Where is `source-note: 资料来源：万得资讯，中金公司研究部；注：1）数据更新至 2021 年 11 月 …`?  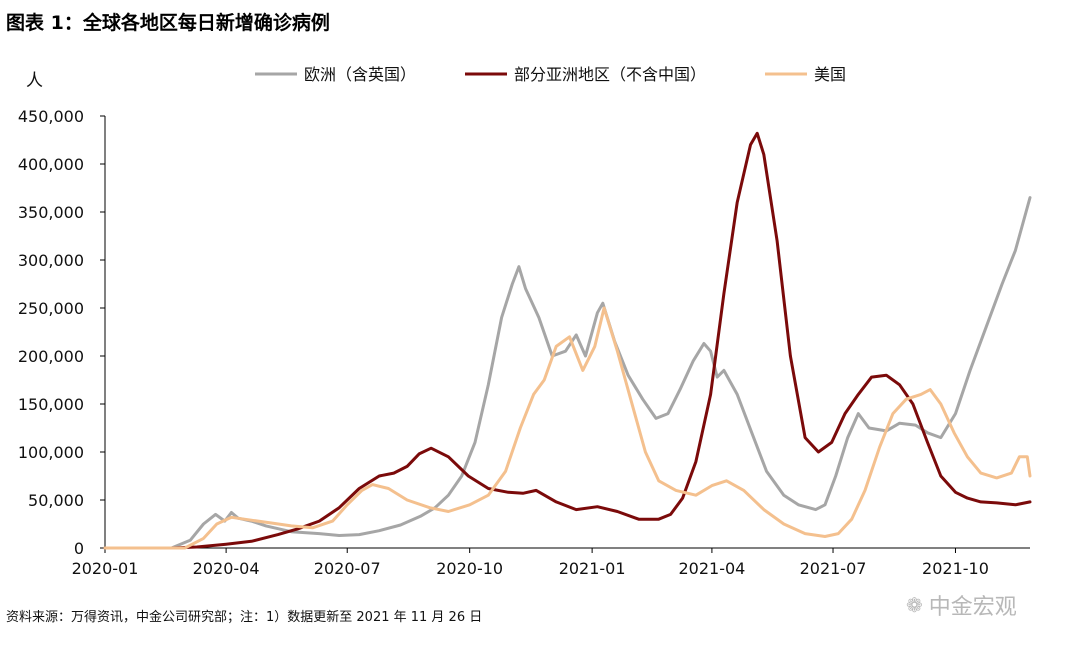 source-note: 资料来源：万得资讯，中金公司研究部；注：1）数据更新至 2021 年 11 月 … is located at coordinates (244, 617).